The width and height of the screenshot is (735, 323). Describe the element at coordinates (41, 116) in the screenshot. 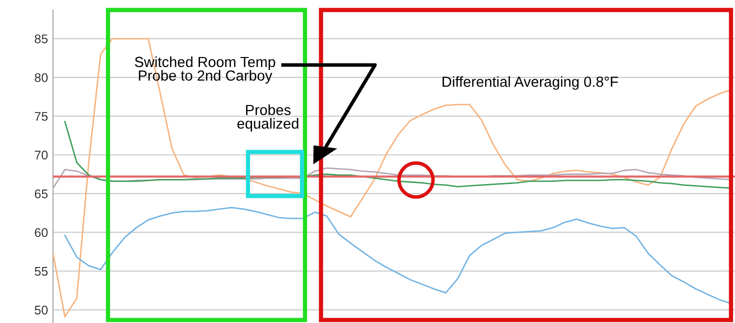

I see `y-tick-label: 75` at that location.